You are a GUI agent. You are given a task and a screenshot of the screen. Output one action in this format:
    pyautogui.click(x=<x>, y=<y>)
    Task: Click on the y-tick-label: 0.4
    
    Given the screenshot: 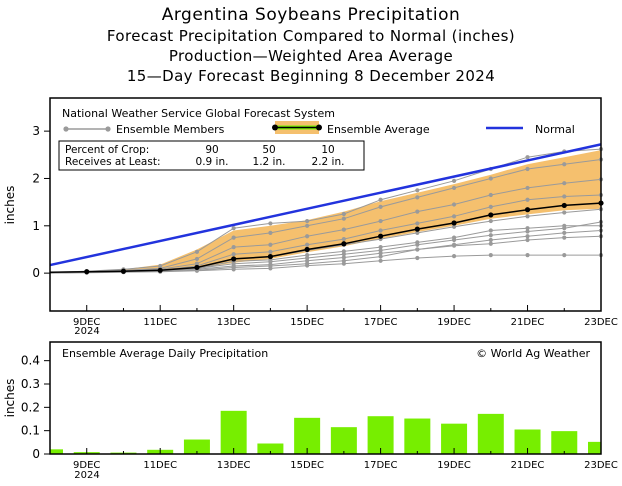 What is the action you would take?
    pyautogui.click(x=30, y=361)
    